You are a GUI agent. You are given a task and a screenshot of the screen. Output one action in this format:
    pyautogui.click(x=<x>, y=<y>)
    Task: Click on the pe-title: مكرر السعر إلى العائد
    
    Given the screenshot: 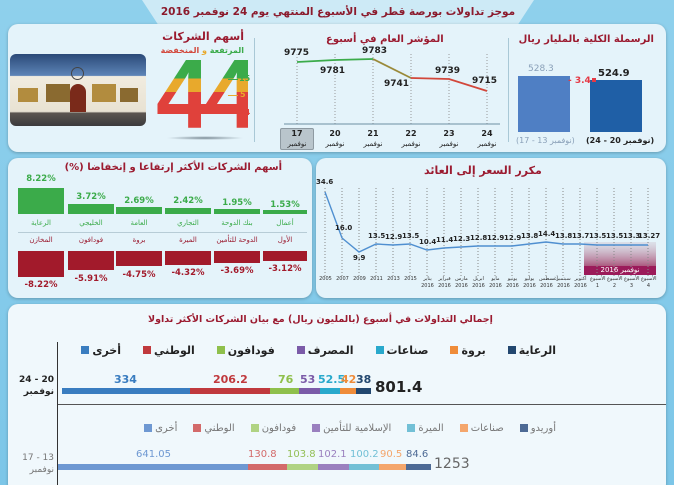 What is the action you would take?
    pyautogui.click(x=483, y=170)
    